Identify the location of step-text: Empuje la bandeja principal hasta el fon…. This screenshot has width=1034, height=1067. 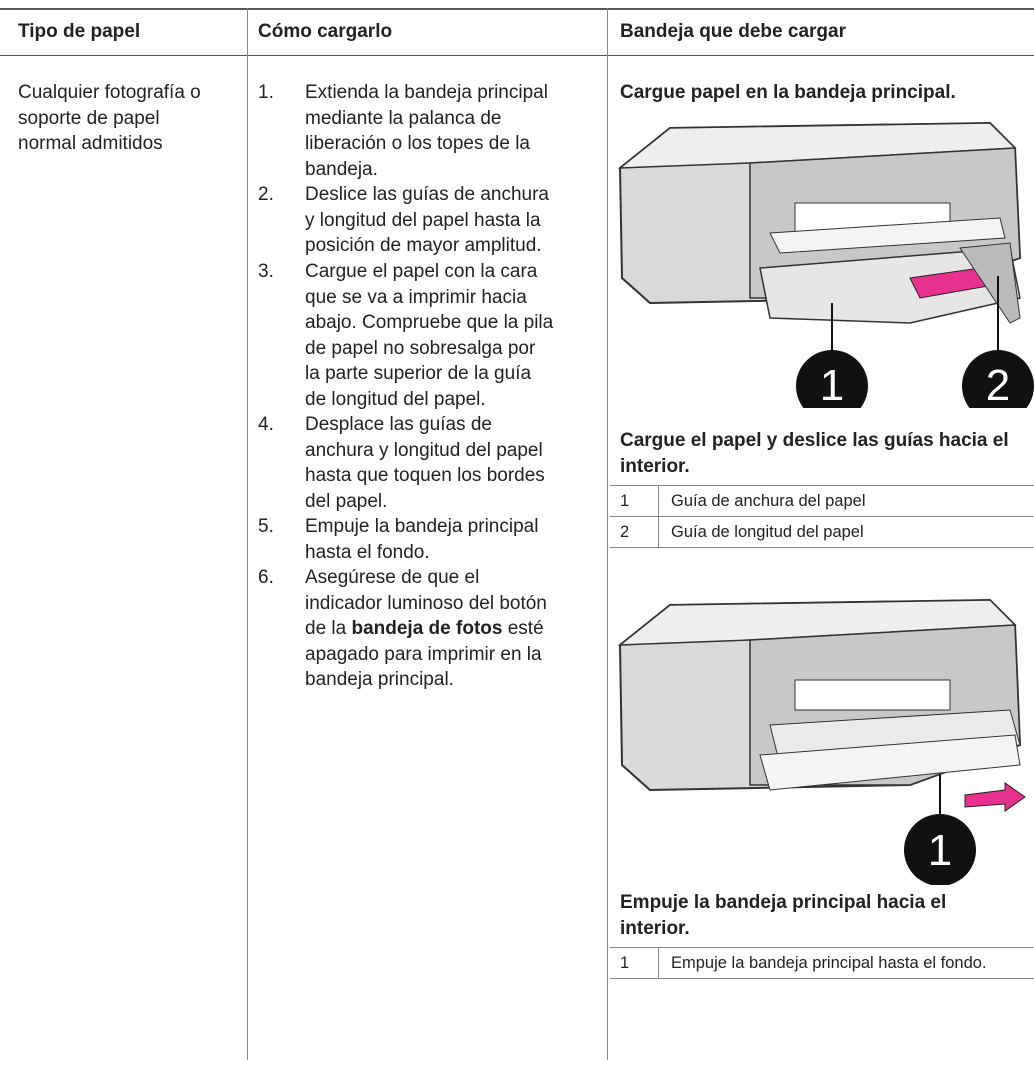
(430, 539).